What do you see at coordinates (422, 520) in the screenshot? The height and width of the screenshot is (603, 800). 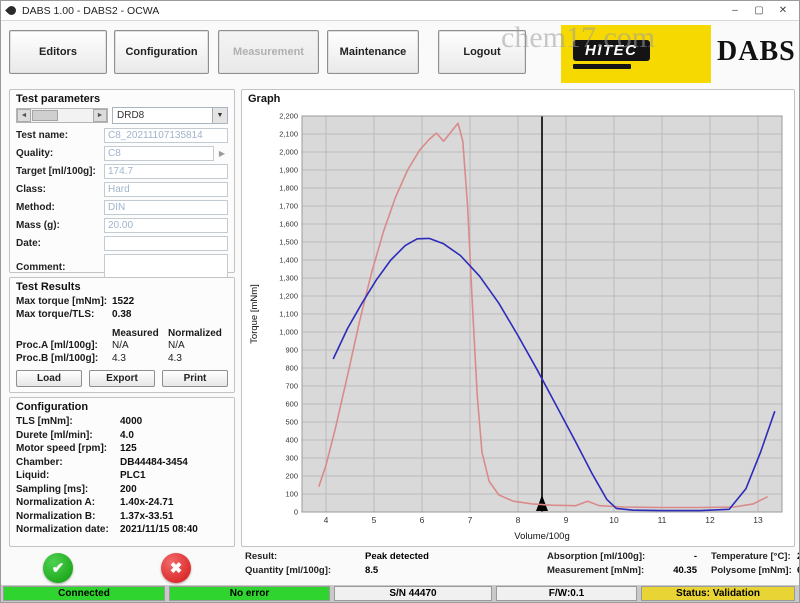 I see `svg-text: 6` at bounding box center [422, 520].